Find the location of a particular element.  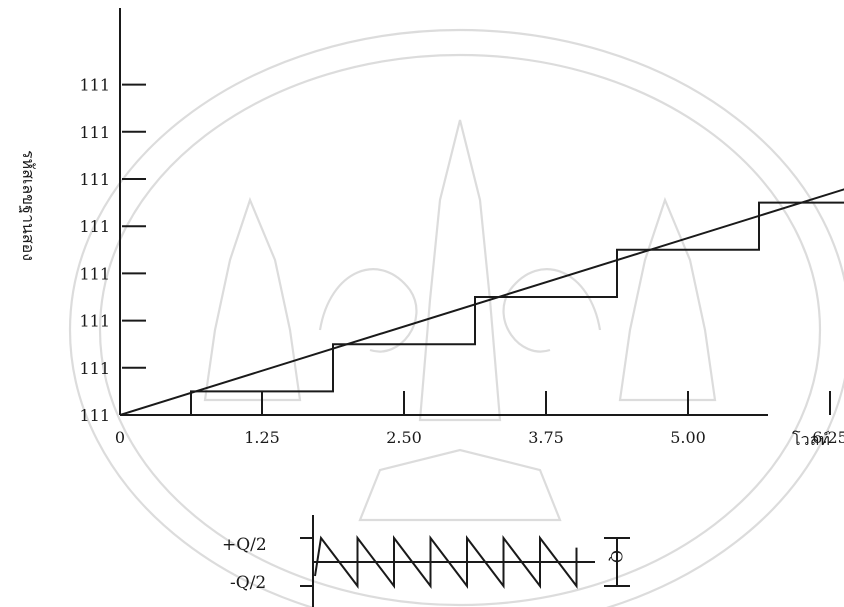

x-tick-label: 1.25 is located at coordinates (262, 437).